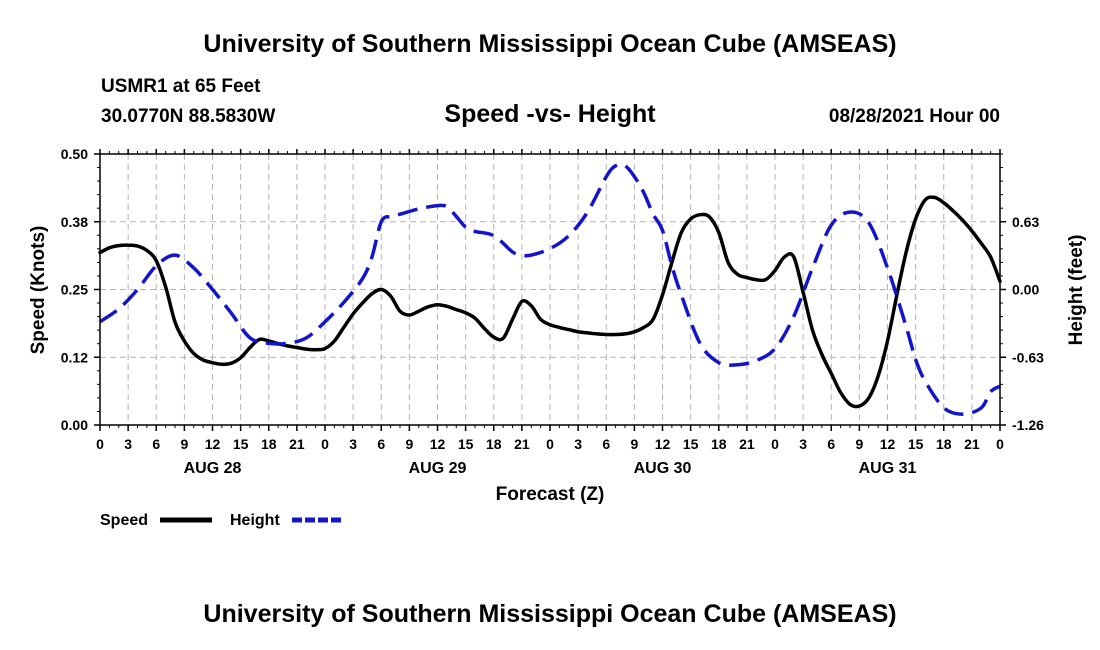  What do you see at coordinates (188, 116) in the screenshot?
I see `coordinates-label: 30.0770N 88.5830W` at bounding box center [188, 116].